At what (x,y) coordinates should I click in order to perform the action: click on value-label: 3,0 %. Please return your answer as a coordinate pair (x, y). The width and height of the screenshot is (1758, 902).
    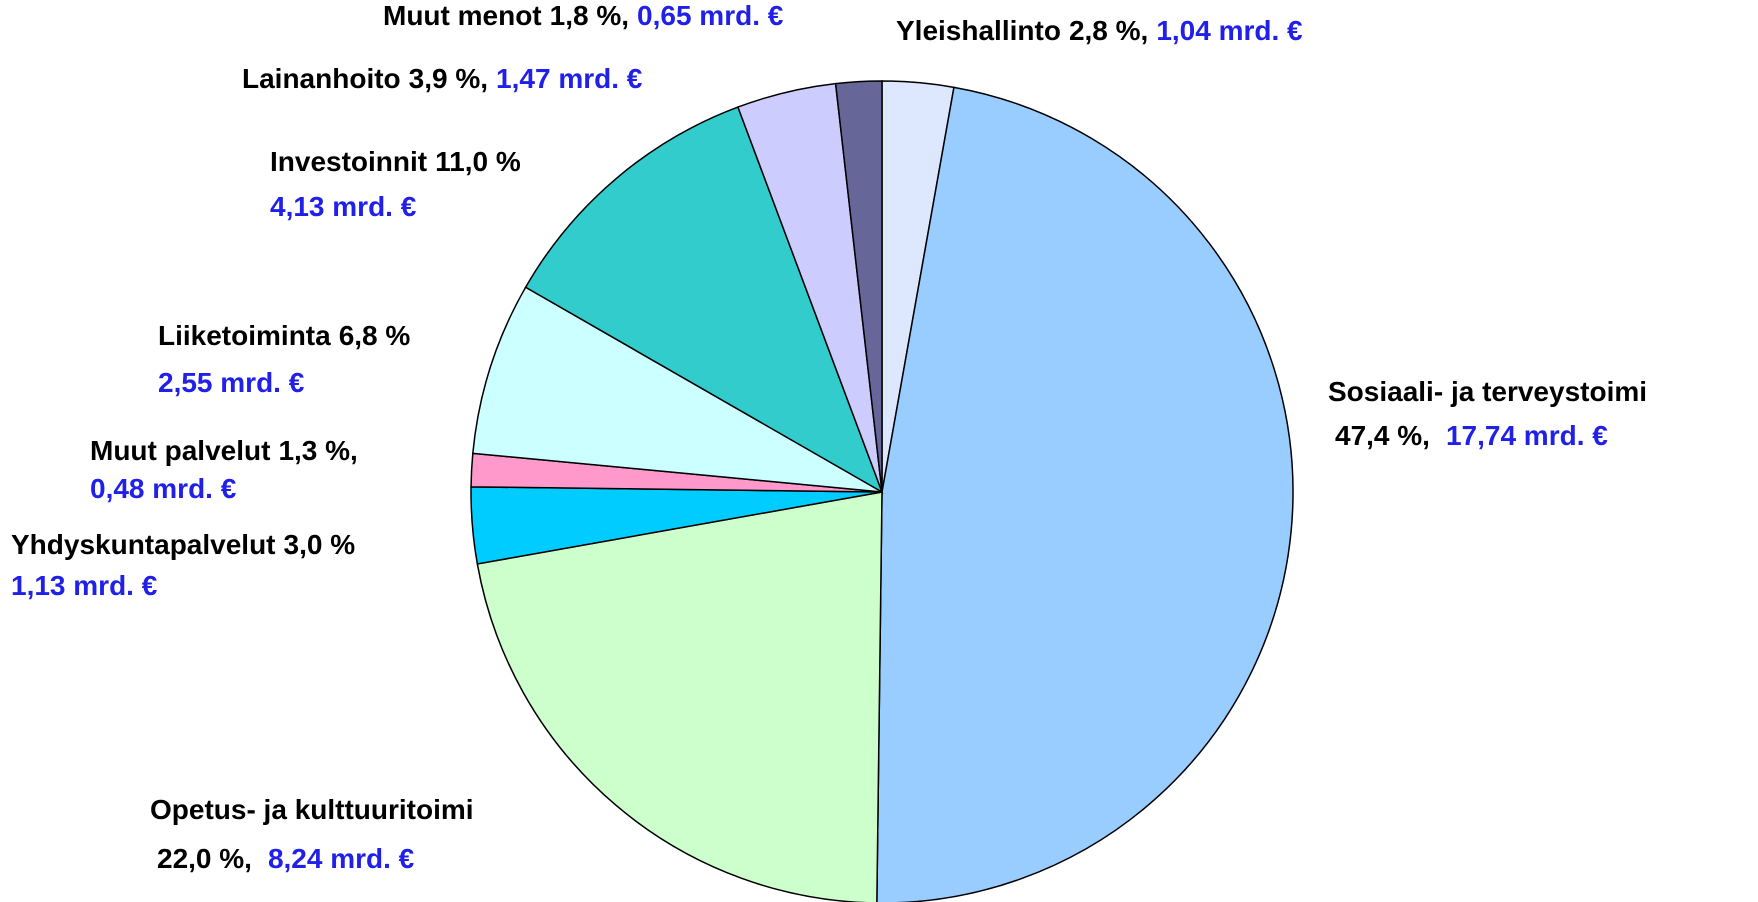
    Looking at the image, I should click on (320, 544).